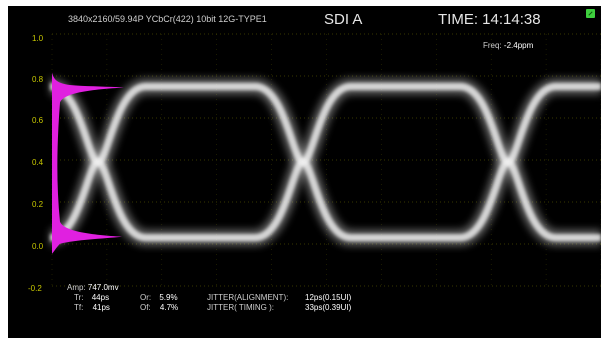  What do you see at coordinates (76, 287) in the screenshot?
I see `amp-label: Amp:` at bounding box center [76, 287].